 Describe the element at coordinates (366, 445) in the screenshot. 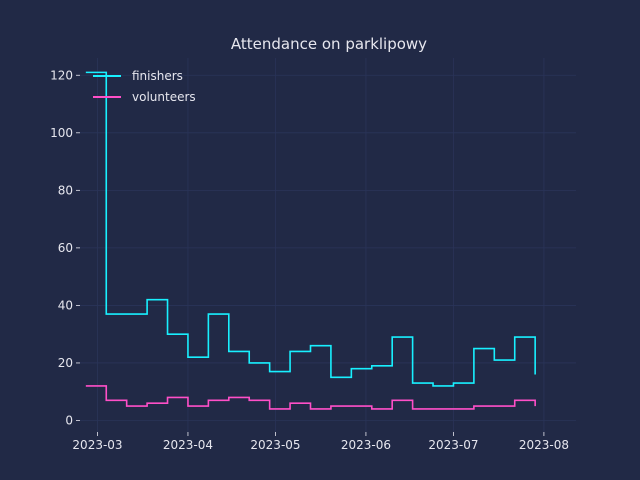

I see `x-tick-label: 2023-06` at that location.